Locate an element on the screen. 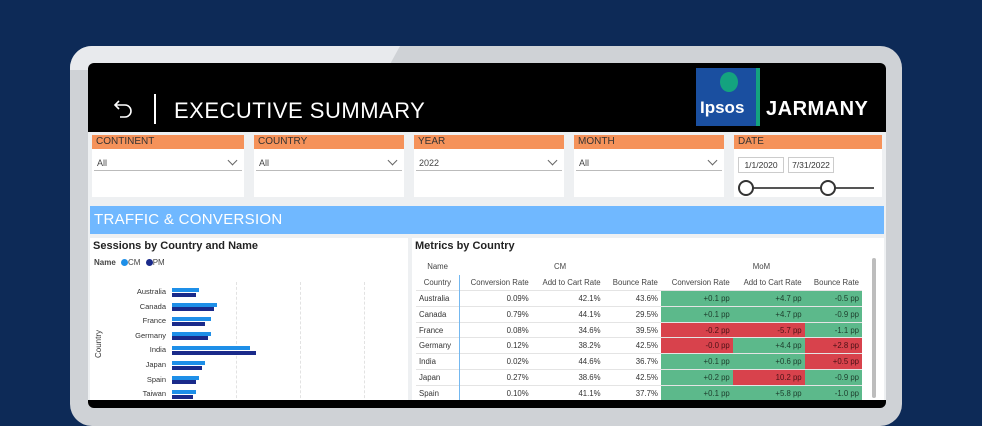  country-cell: Canada is located at coordinates (438, 314).